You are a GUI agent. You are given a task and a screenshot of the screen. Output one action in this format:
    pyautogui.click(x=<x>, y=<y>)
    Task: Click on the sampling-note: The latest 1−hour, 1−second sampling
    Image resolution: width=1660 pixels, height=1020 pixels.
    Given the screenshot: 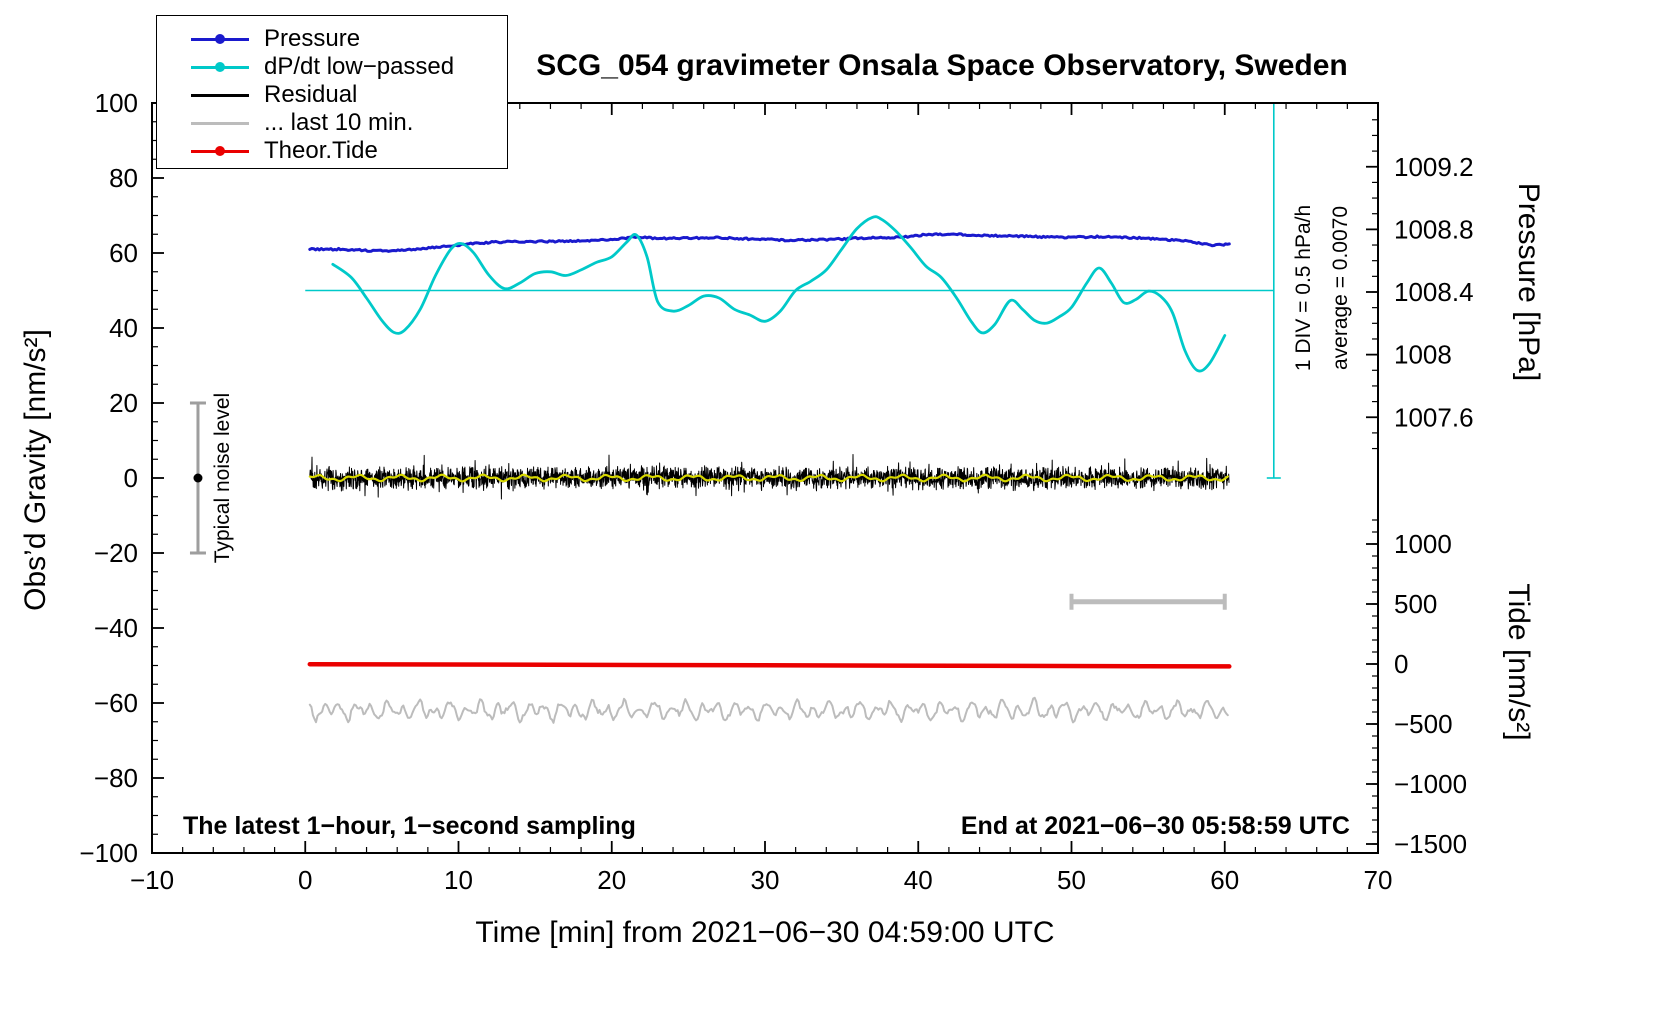 What is the action you would take?
    pyautogui.click(x=409, y=826)
    